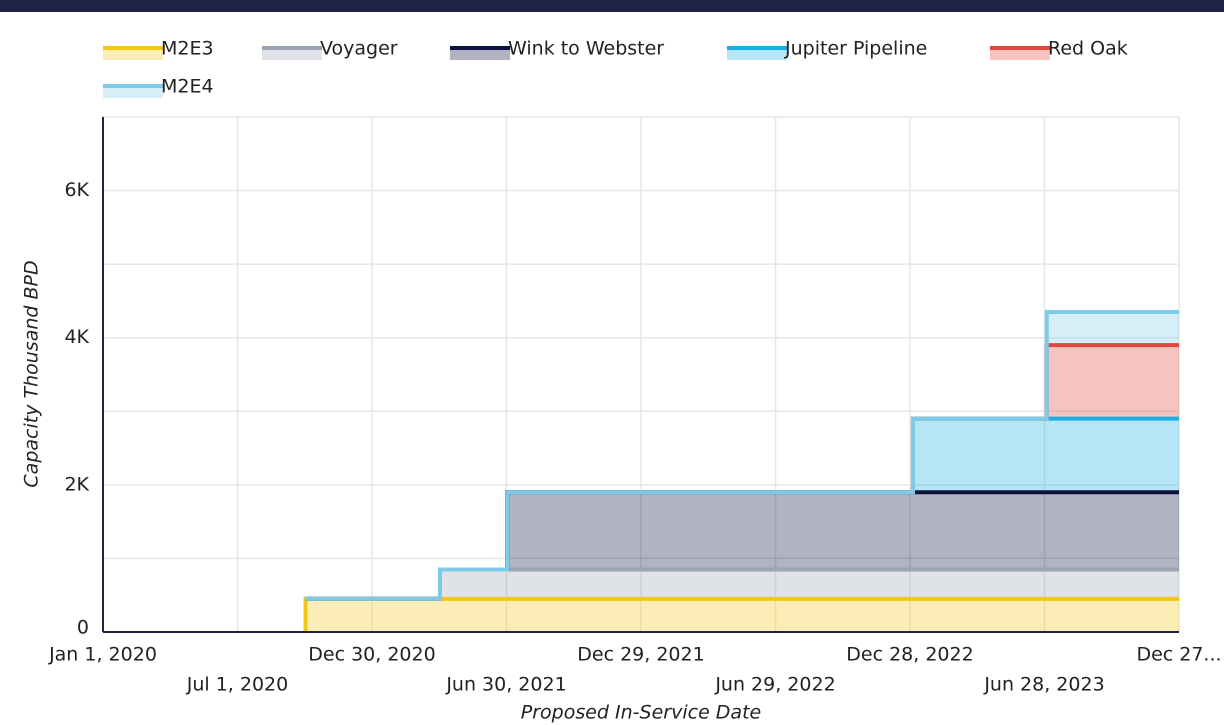 This screenshot has width=1224, height=725. What do you see at coordinates (855, 49) in the screenshot?
I see `legend-label: Jupiter Pipeline` at bounding box center [855, 49].